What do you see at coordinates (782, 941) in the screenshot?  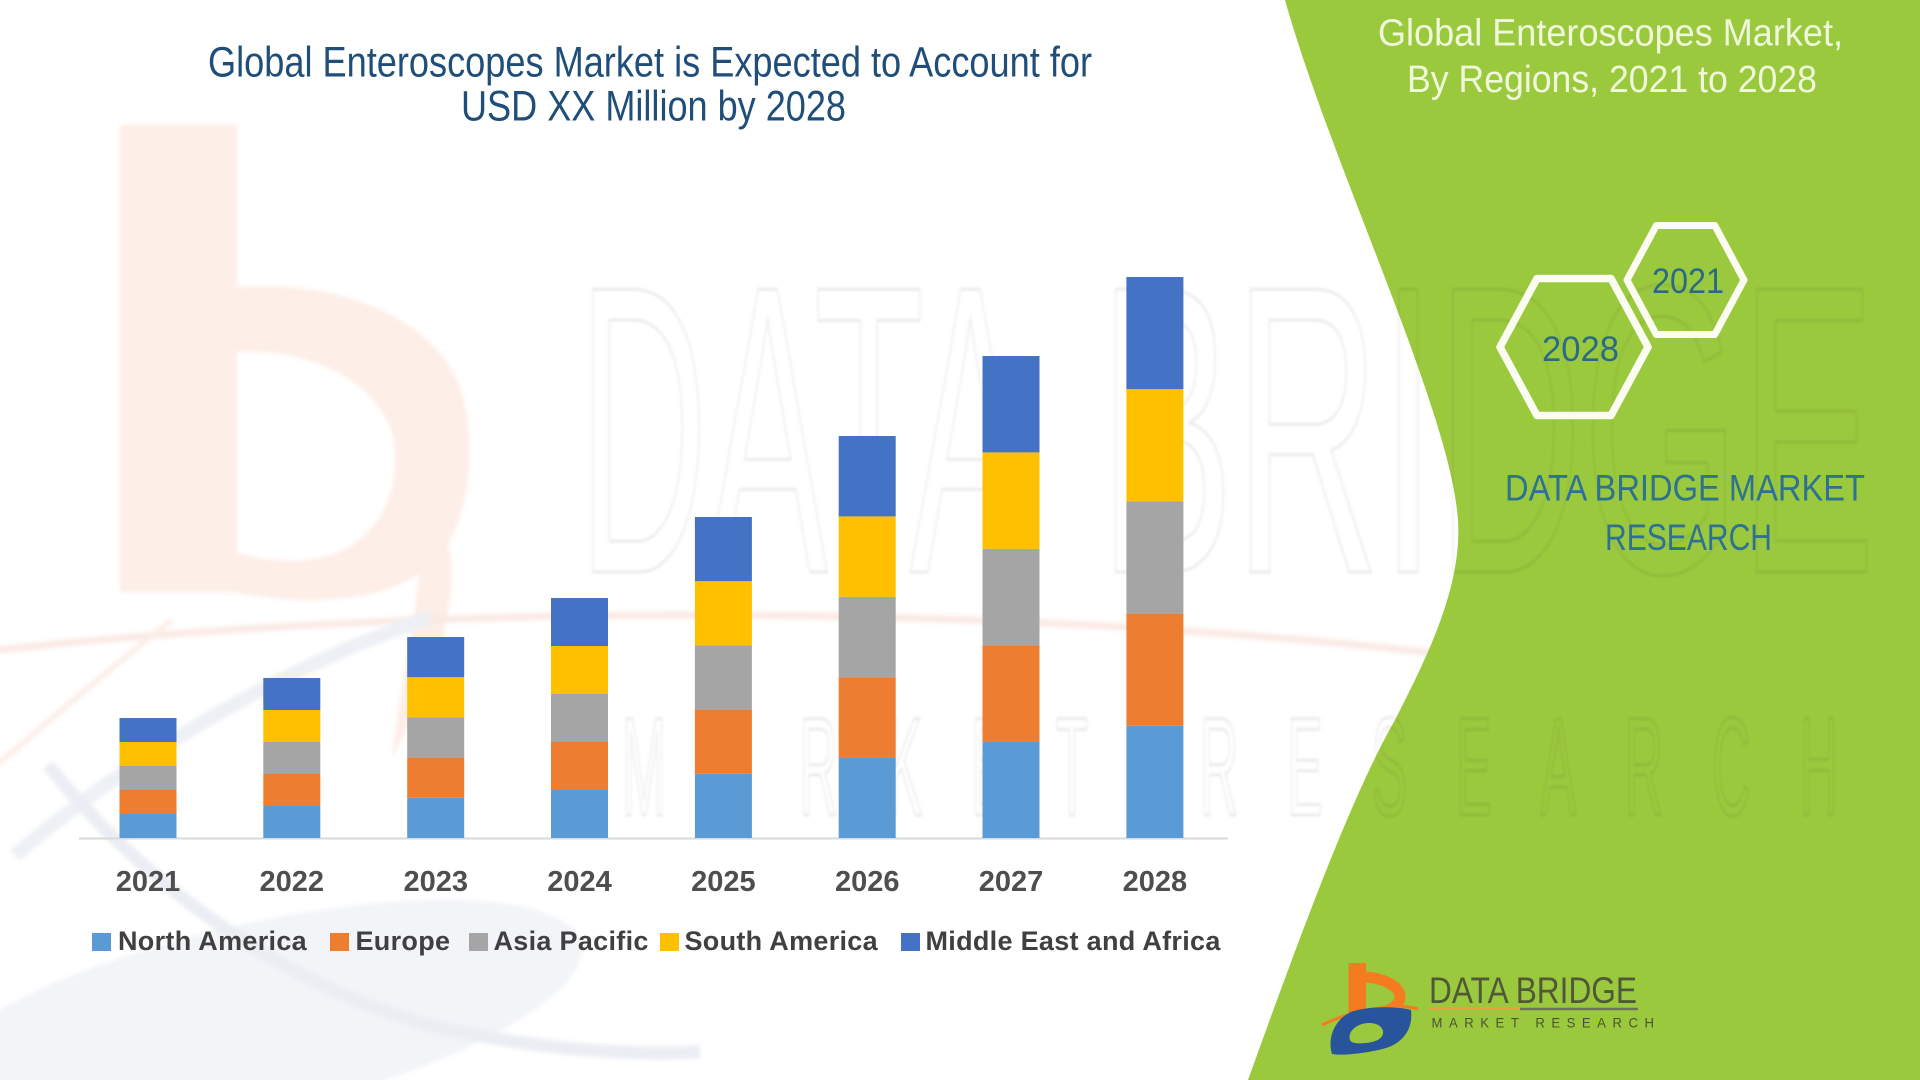 I see `svg-text: South America` at bounding box center [782, 941].